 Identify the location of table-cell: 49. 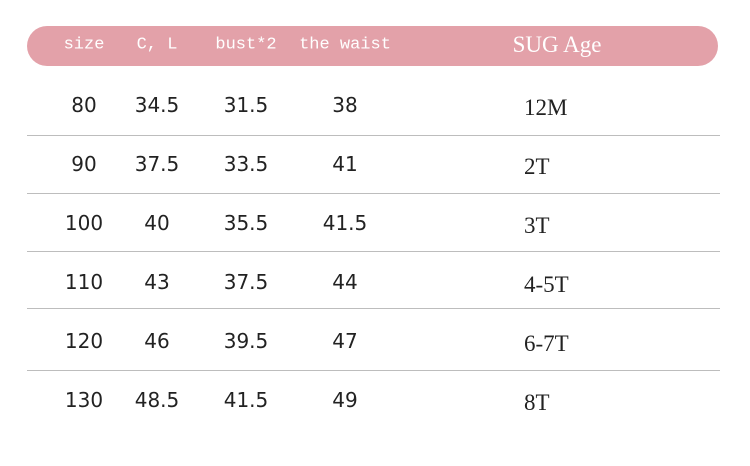
(345, 400).